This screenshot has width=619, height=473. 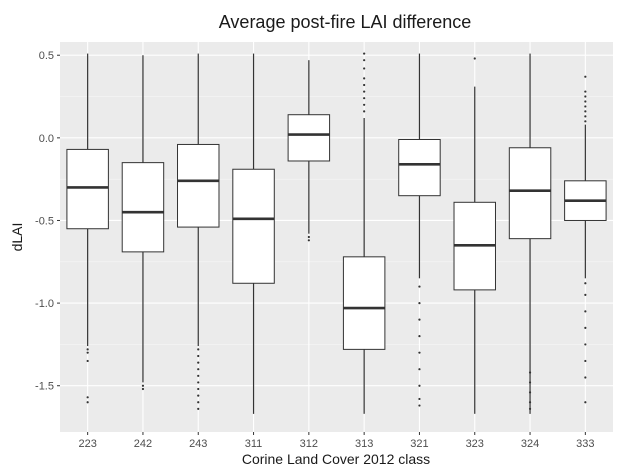 I want to click on x-axis: 223 242 243 311 312 313 321 323 324 333, so click(x=336, y=441).